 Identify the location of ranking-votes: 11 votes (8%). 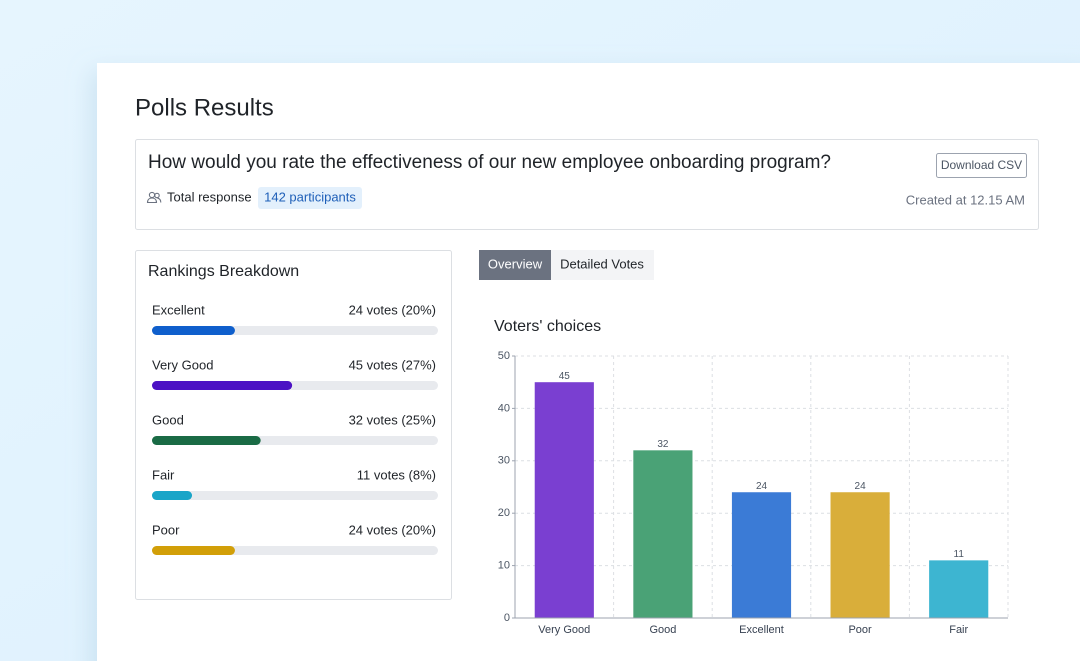
(396, 474).